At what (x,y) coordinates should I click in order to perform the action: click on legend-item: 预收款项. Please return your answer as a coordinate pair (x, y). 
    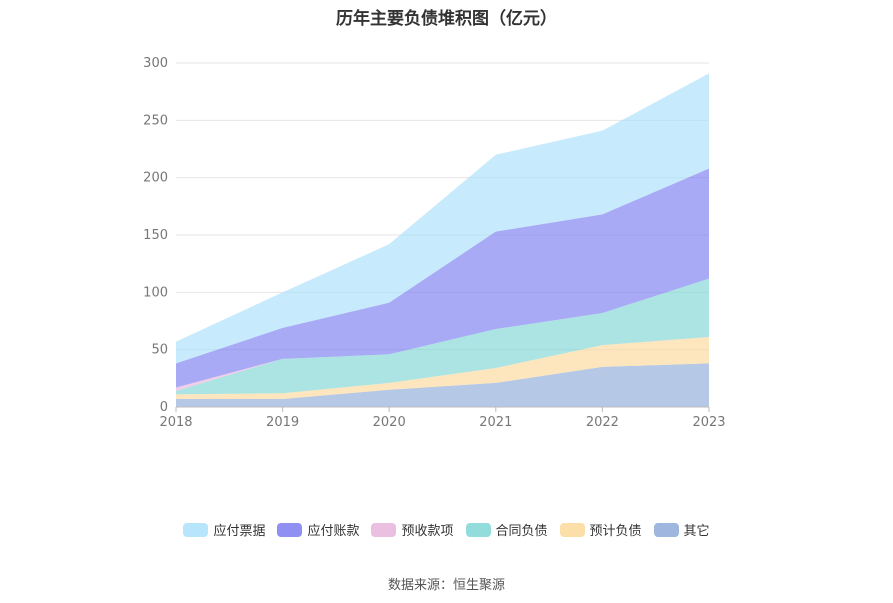
    Looking at the image, I should click on (412, 529).